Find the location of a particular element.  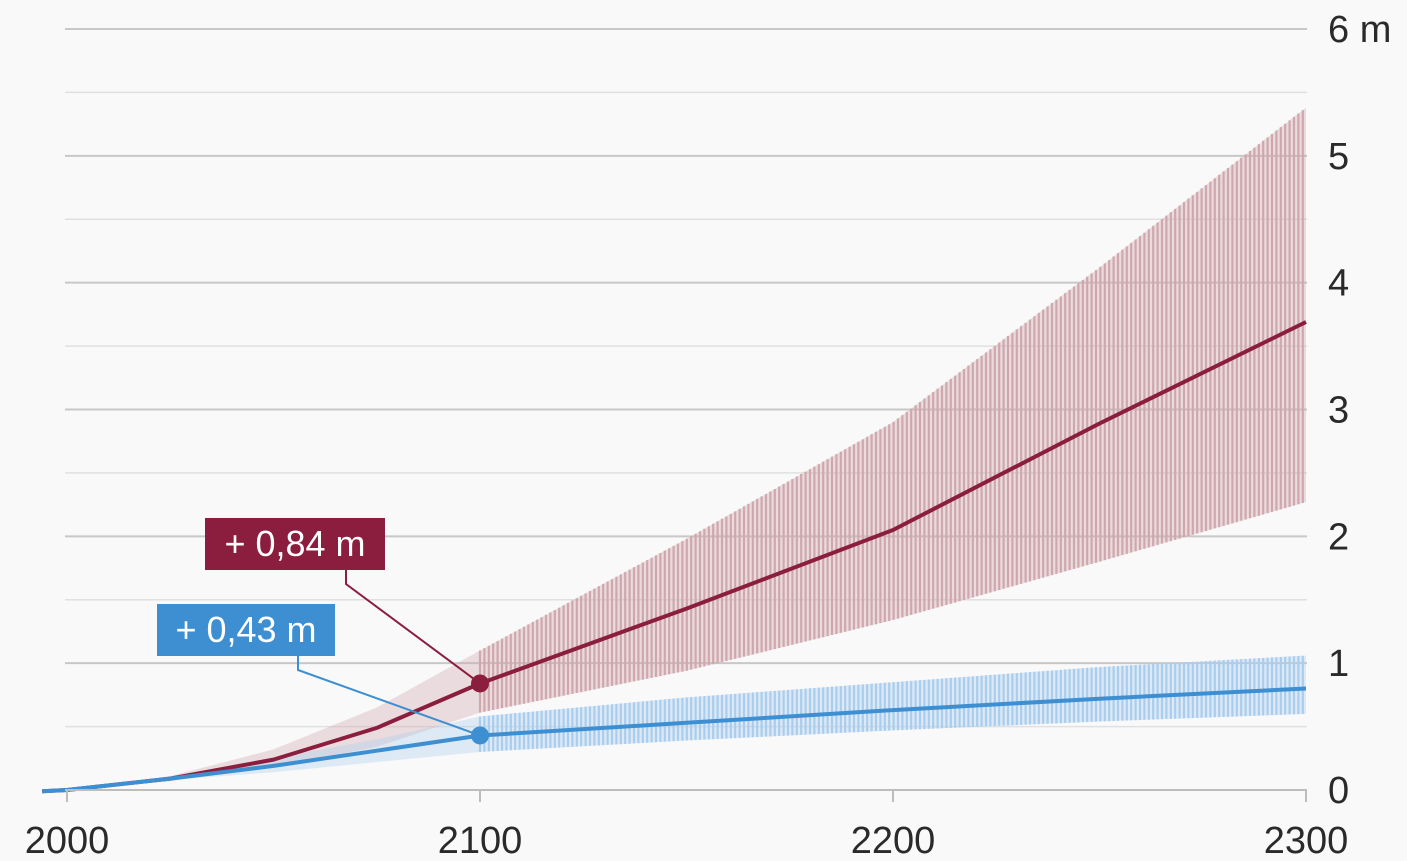

x-tick-label: 2100 is located at coordinates (480, 840).